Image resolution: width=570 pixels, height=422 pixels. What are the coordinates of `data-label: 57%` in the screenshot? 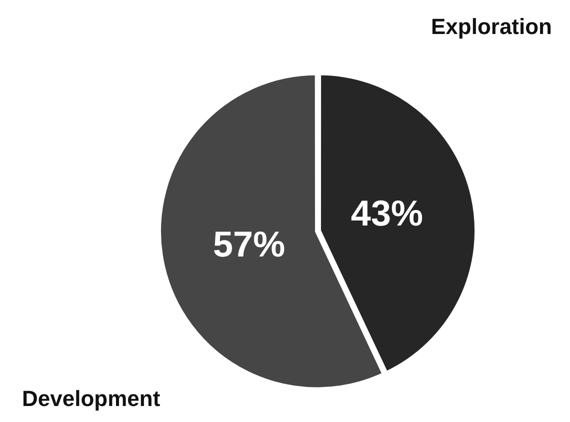 It's located at (249, 243).